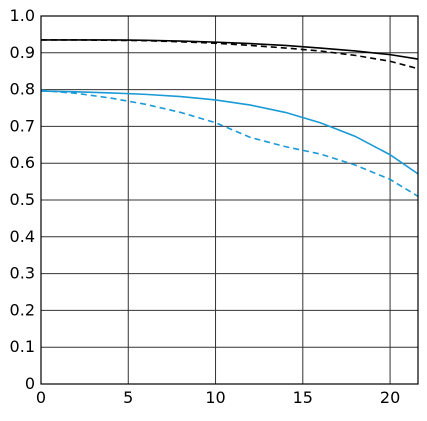  What do you see at coordinates (22, 236) in the screenshot?
I see `y-tick-label: 0.4` at bounding box center [22, 236].